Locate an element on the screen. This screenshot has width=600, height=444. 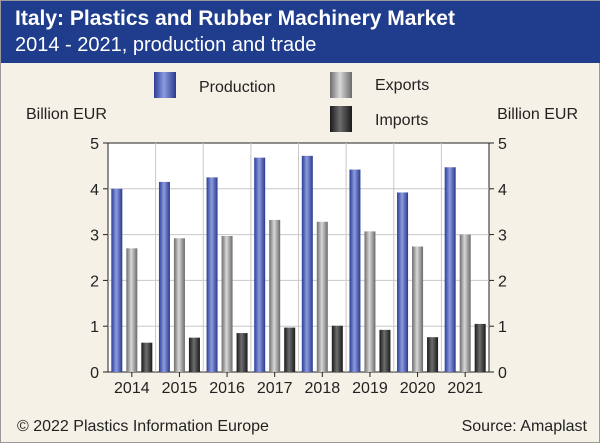
y-tick-label-left: 1 is located at coordinates (94, 327).